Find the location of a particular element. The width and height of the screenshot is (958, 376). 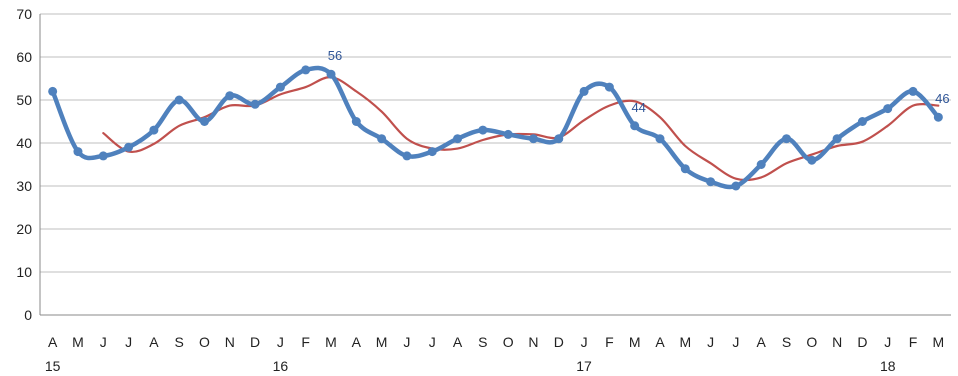

year-label: 17 is located at coordinates (584, 366).